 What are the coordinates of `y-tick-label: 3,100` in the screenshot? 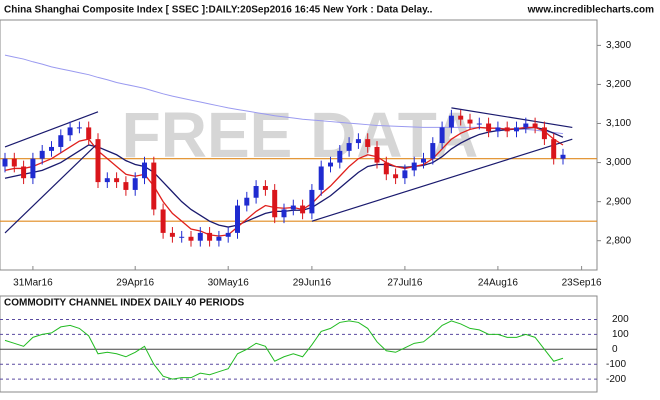 It's located at (618, 123).